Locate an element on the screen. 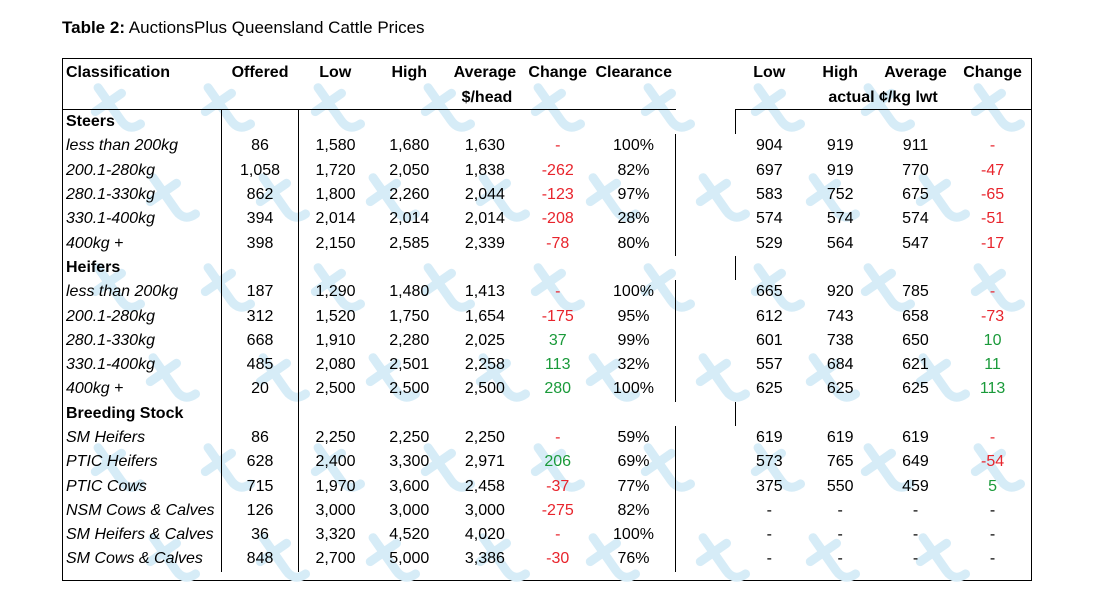  kg-change-cell: 10 is located at coordinates (992, 340).